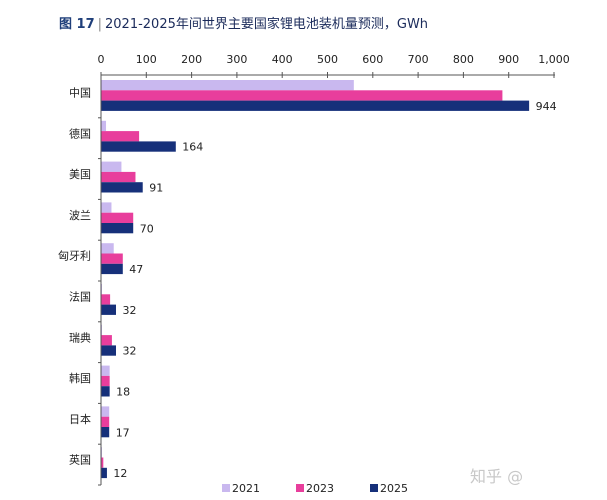 This screenshot has height=500, width=607. What do you see at coordinates (546, 106) in the screenshot?
I see `data-label: 944` at bounding box center [546, 106].